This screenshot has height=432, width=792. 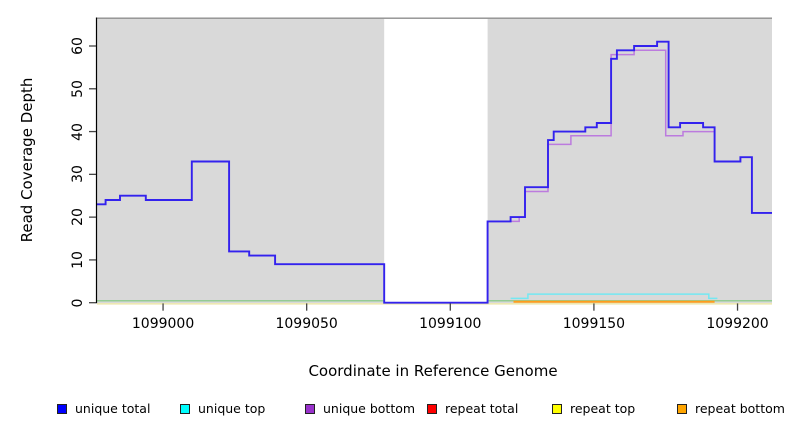 I want to click on x-tick-label: 1099050, so click(x=306, y=324).